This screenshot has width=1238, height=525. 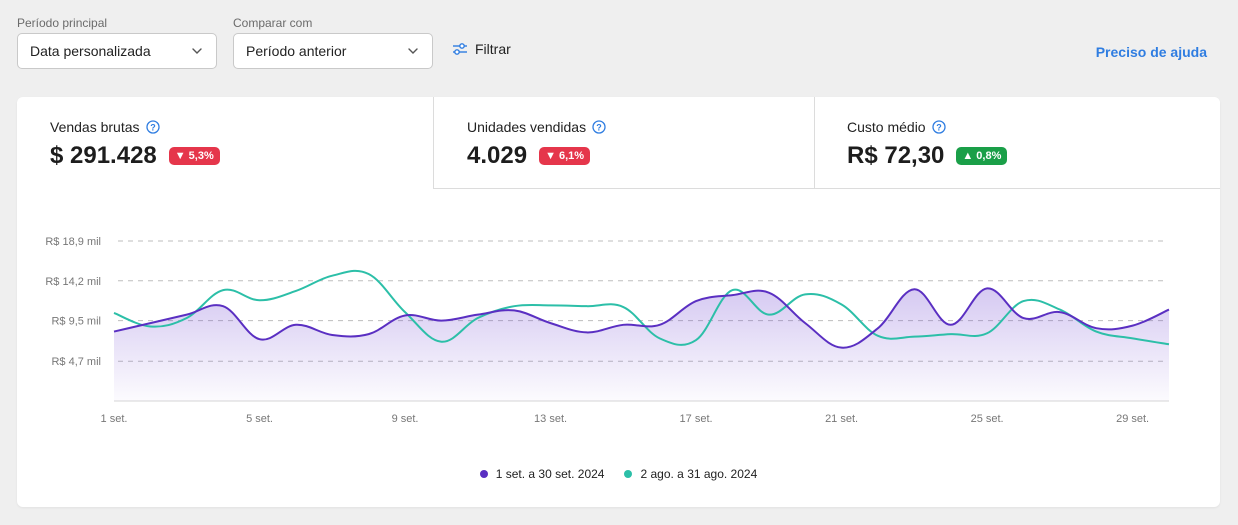 I want to click on x-tick-label: 17 set., so click(x=696, y=419).